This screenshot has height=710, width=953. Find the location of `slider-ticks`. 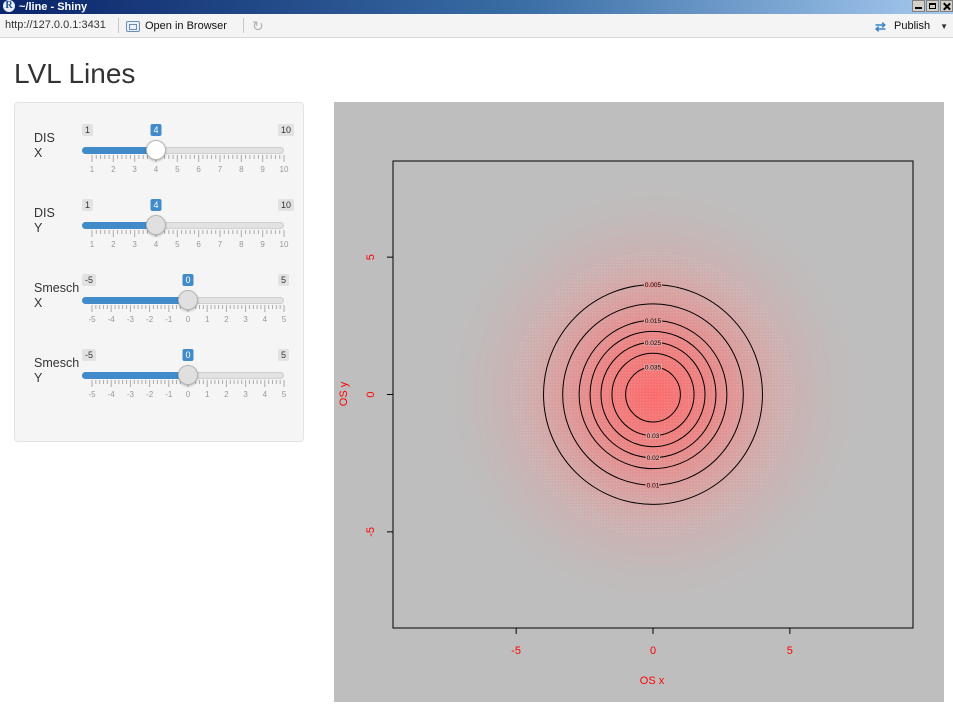

slider-ticks is located at coordinates (188, 158).